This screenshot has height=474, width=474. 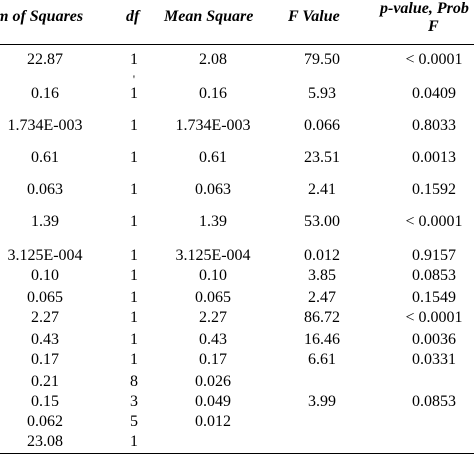 I want to click on f-value-cell: 86.72, so click(x=322, y=317).